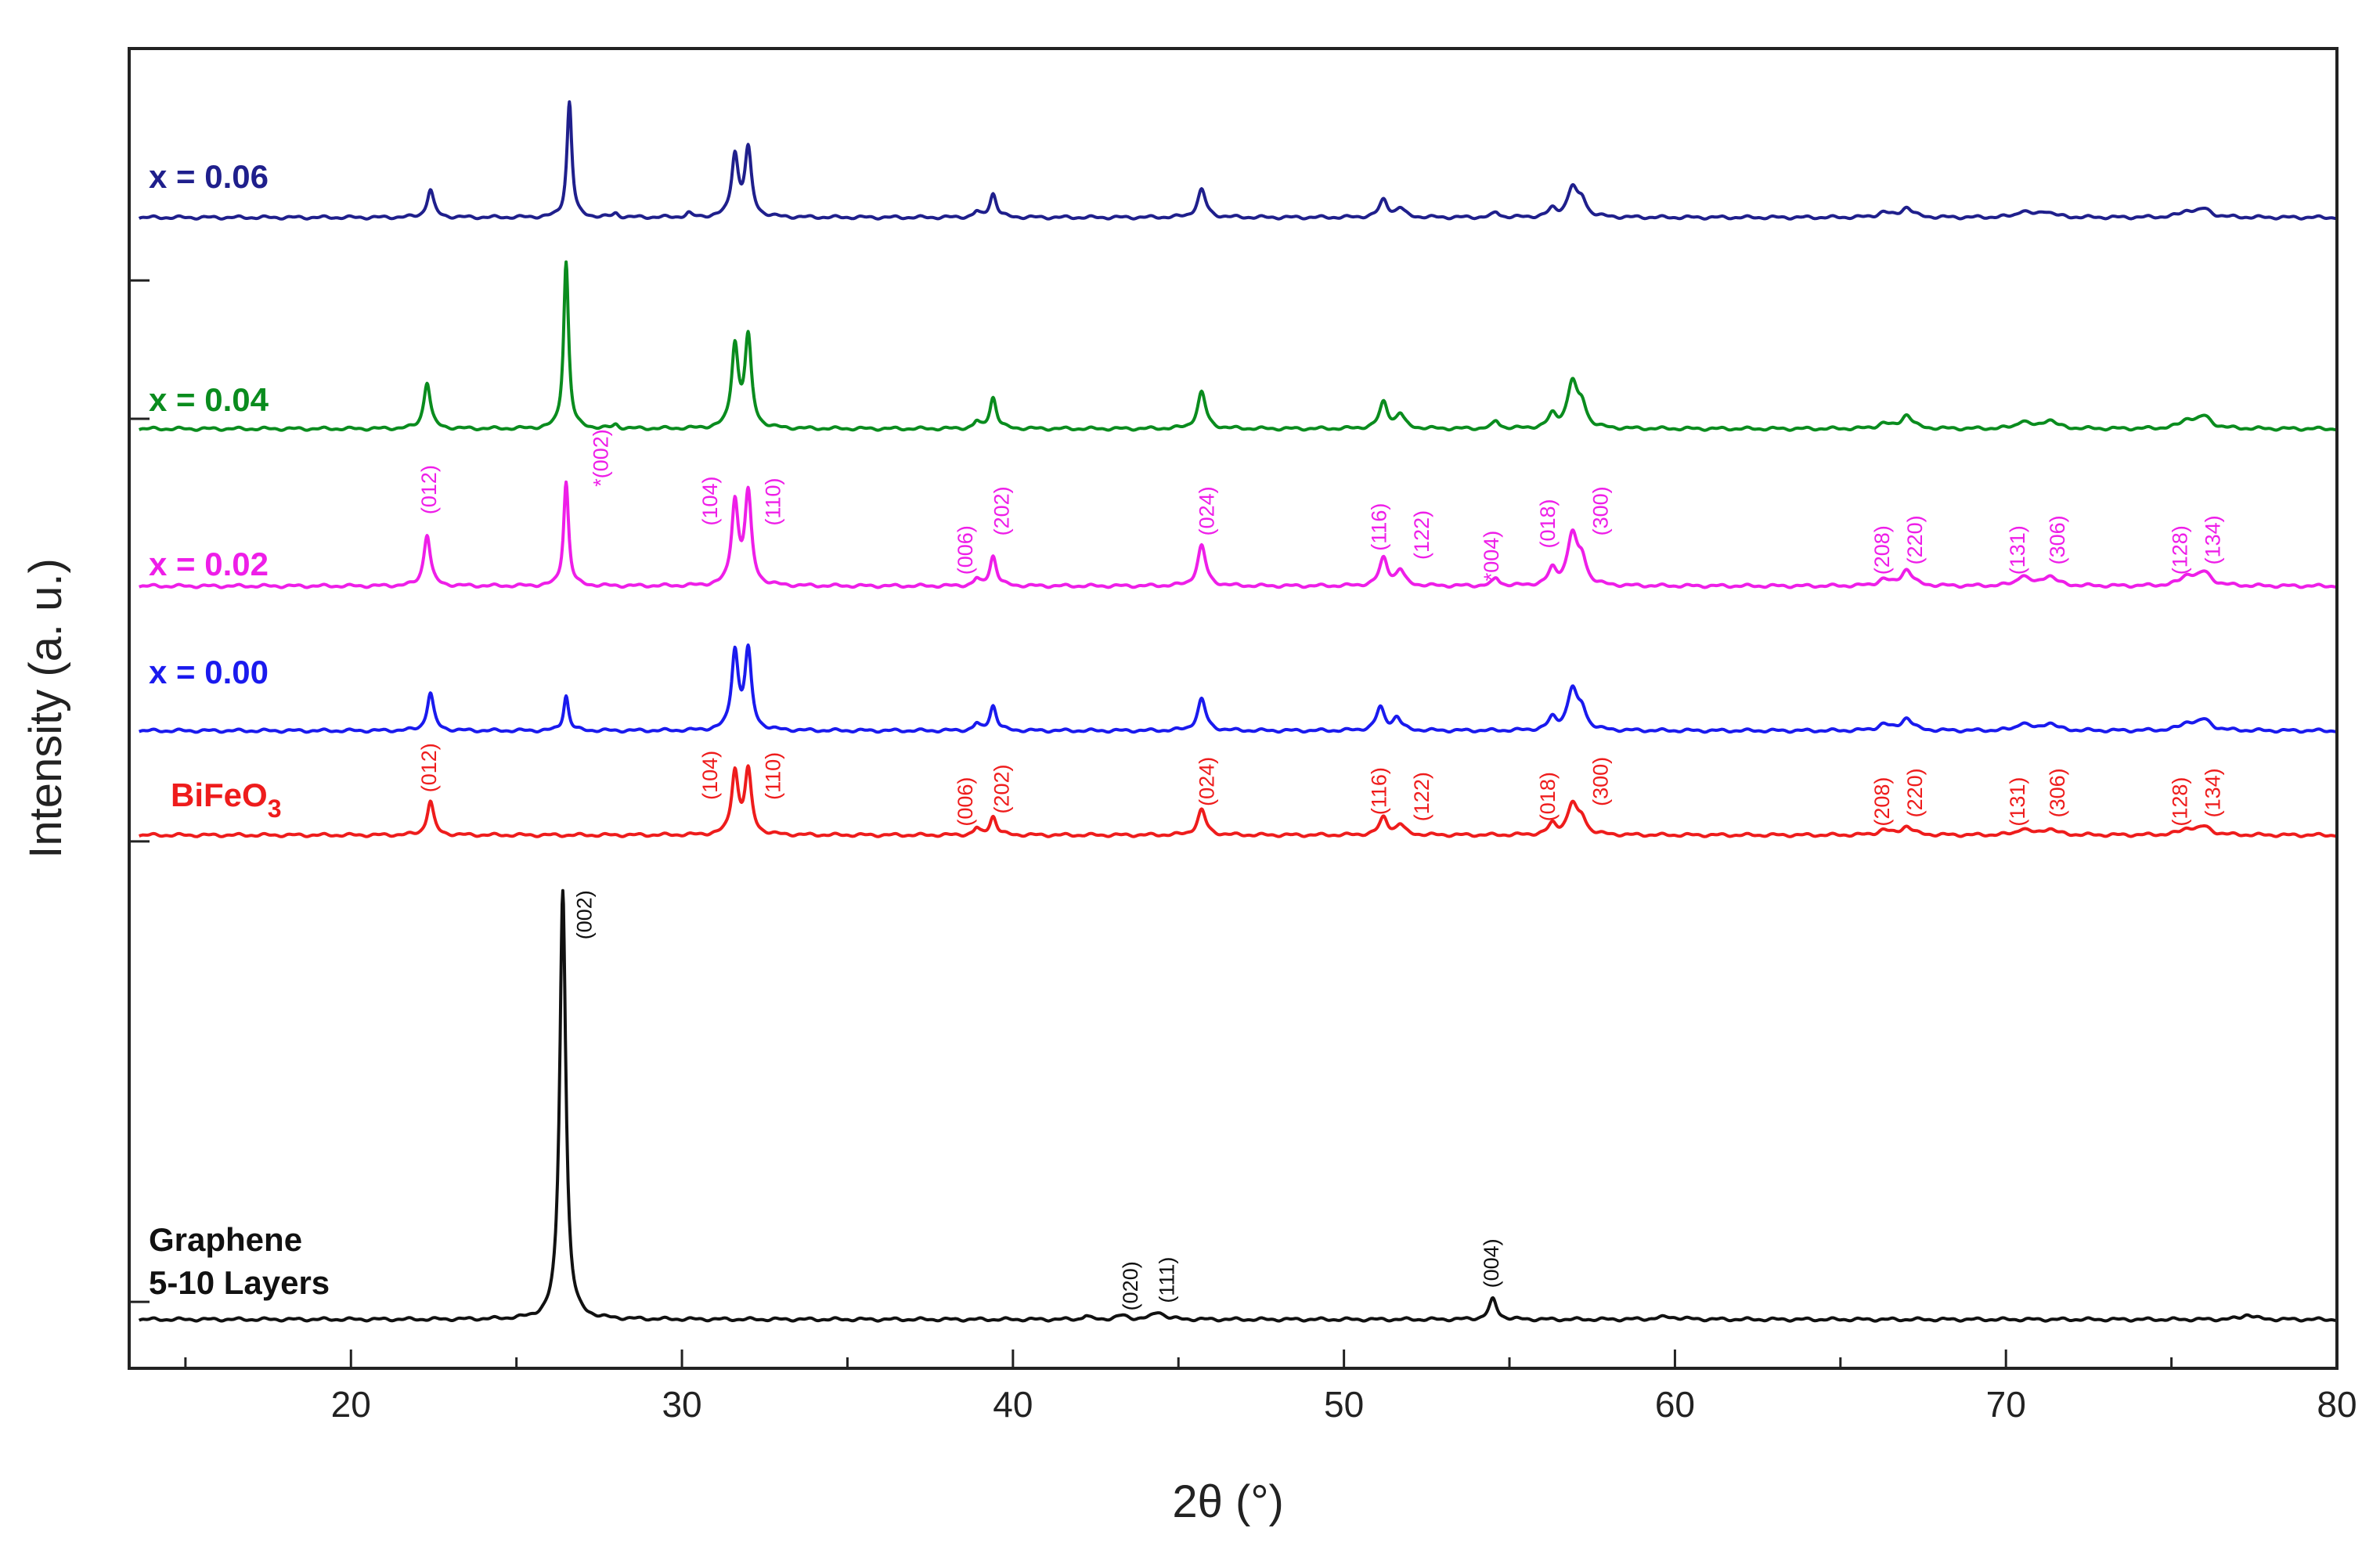  What do you see at coordinates (1491, 1263) in the screenshot?
I see `peak-label: (004)` at bounding box center [1491, 1263].